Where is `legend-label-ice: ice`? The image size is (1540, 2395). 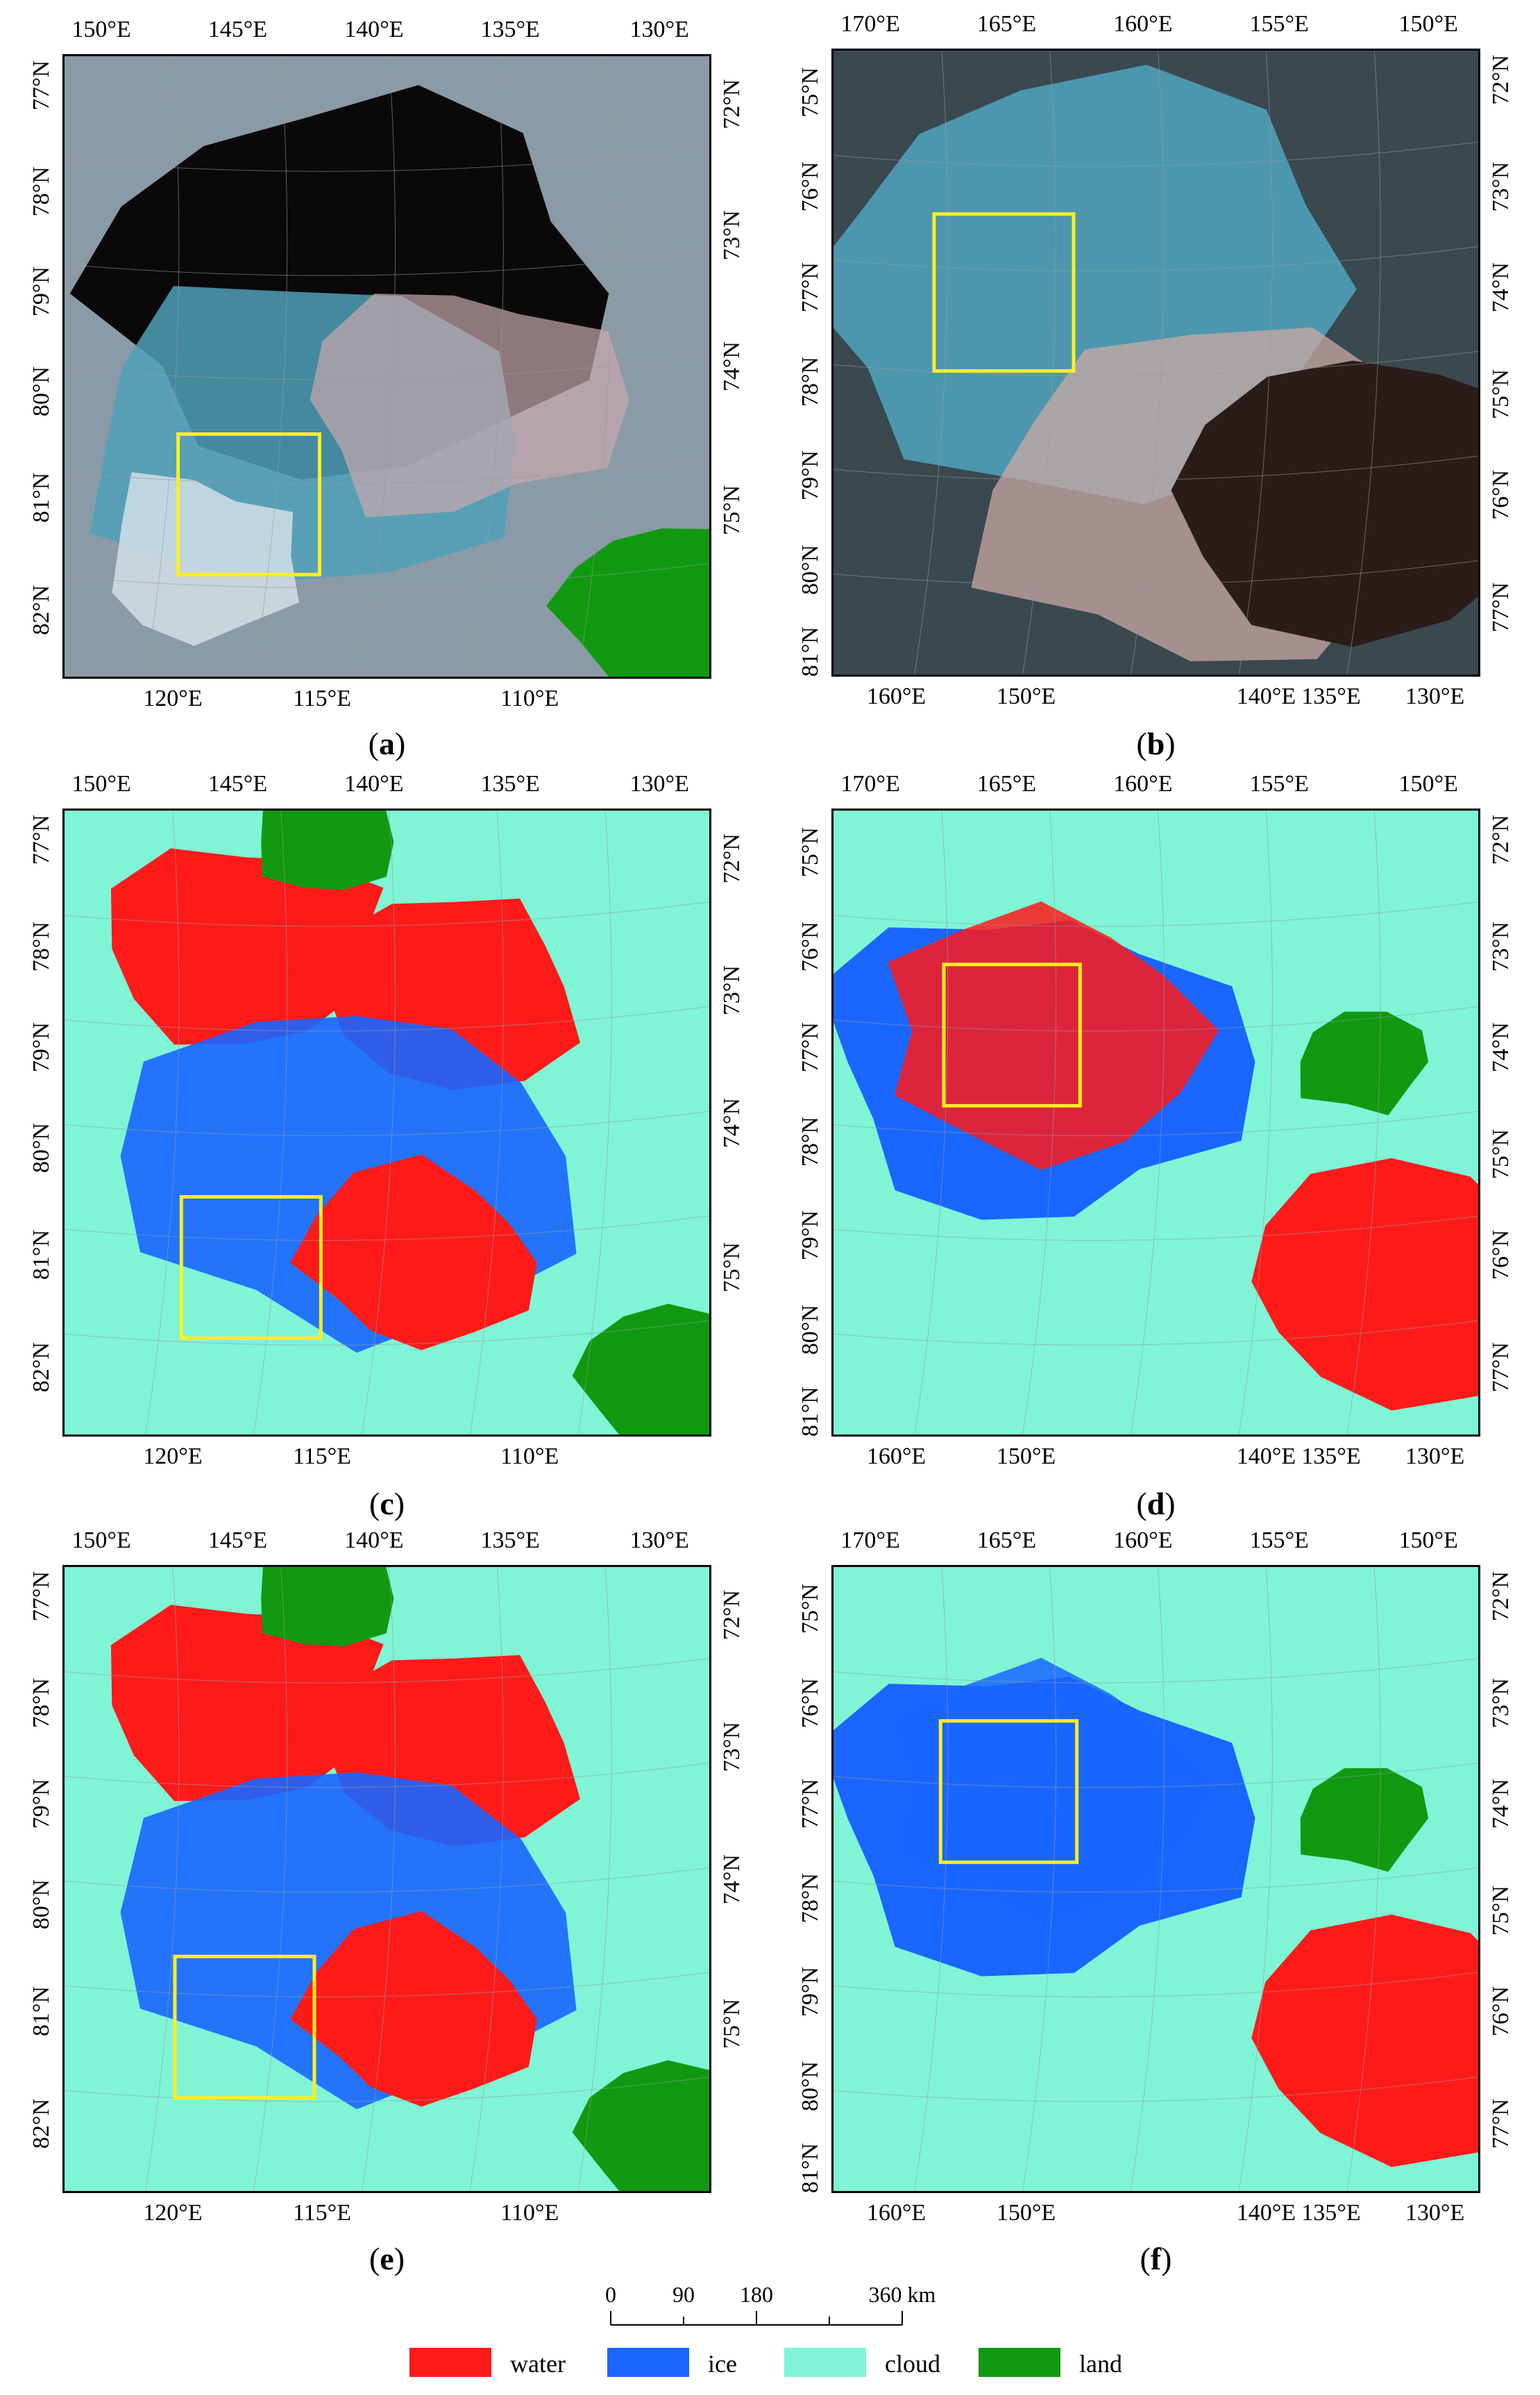
legend-label-ice: ice is located at coordinates (723, 2364).